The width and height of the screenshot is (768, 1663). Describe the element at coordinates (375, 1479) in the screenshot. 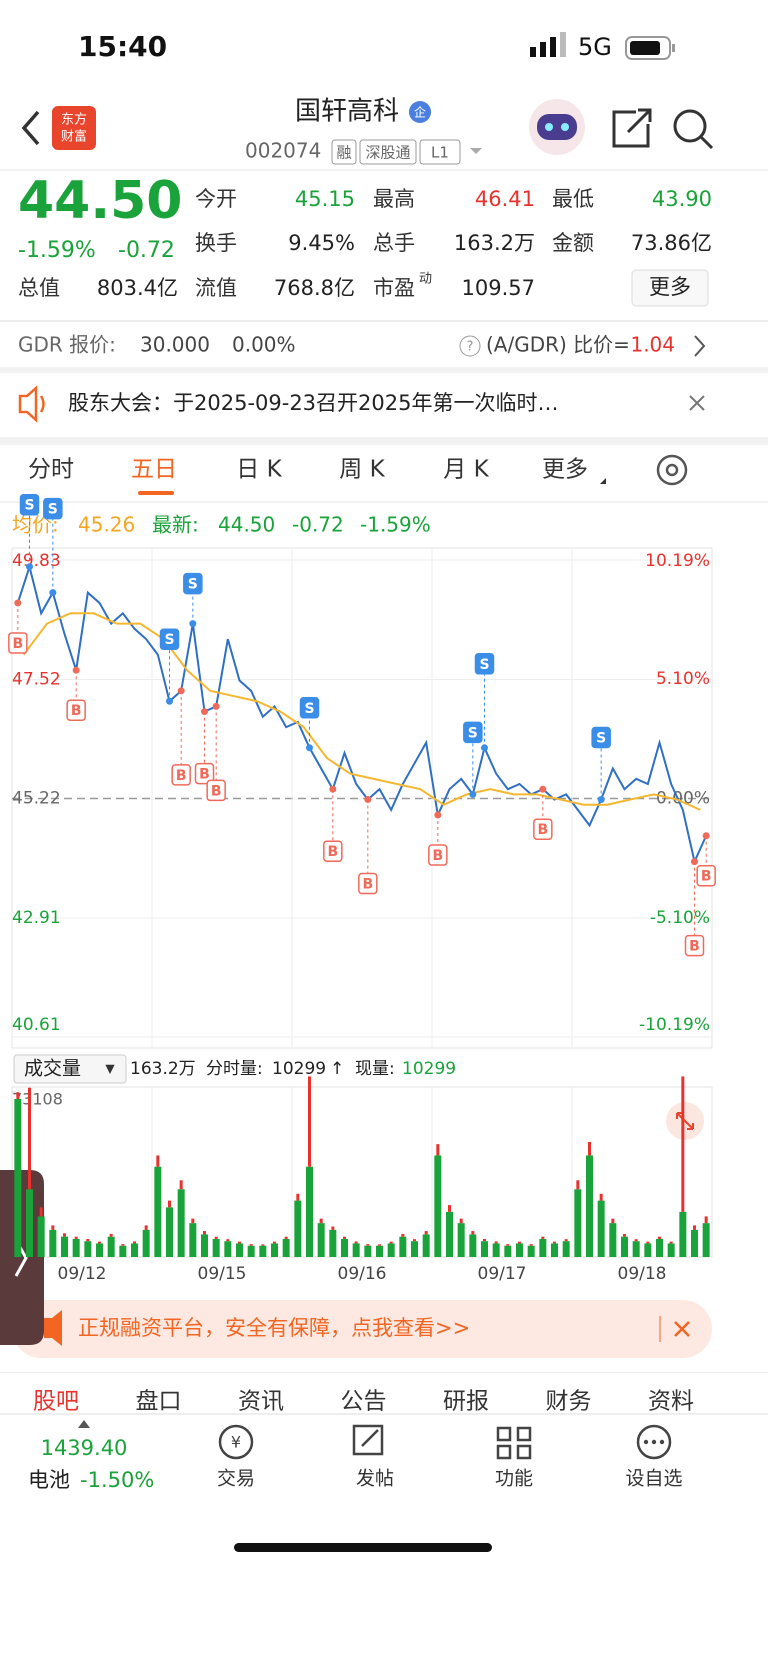

I see `toolbar-item: 发帖` at that location.